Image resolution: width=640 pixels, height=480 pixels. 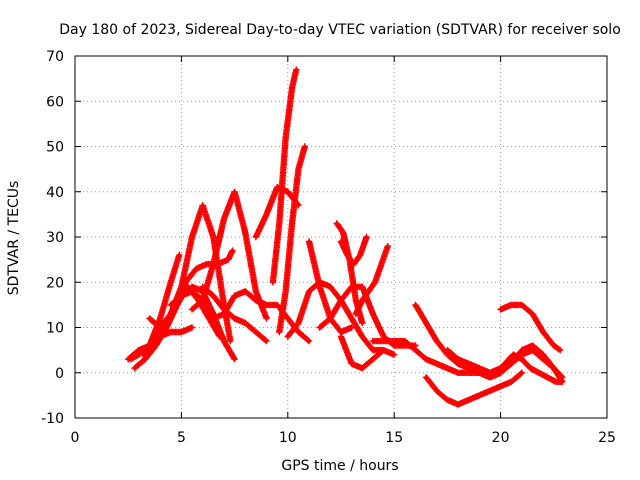 I want to click on y-tick-label: 10, so click(x=55, y=329).